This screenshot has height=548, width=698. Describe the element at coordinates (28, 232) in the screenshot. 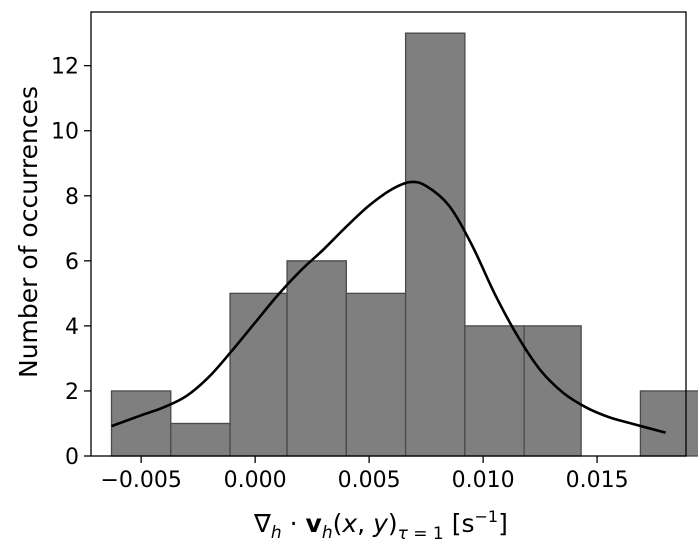

I see `y-axis-label: Number of occurrences` at that location.